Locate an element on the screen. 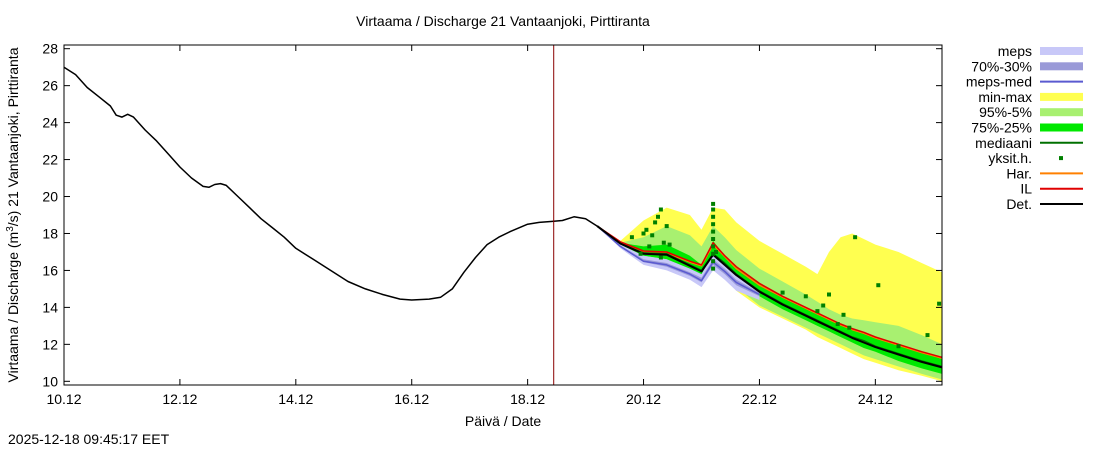 Image resolution: width=1100 pixels, height=450 pixels. legend-label-meps_30: 70%-30% is located at coordinates (1001, 66).